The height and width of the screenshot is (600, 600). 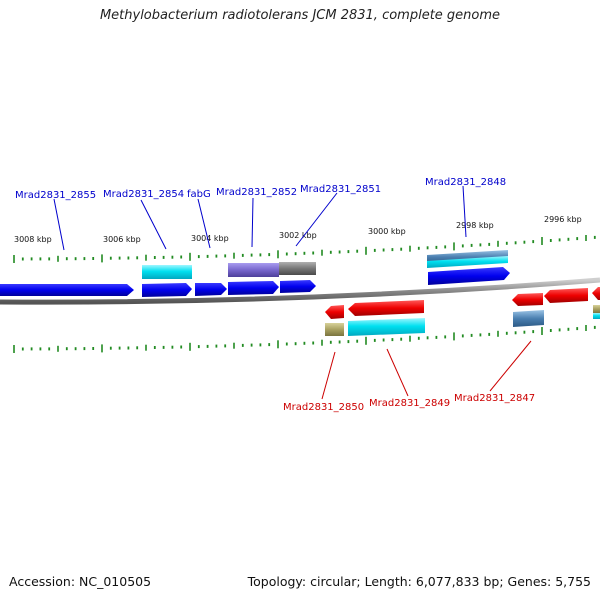 I want to click on gene-label-mrad2831-2852: Mrad2831_2852, so click(x=256, y=192).